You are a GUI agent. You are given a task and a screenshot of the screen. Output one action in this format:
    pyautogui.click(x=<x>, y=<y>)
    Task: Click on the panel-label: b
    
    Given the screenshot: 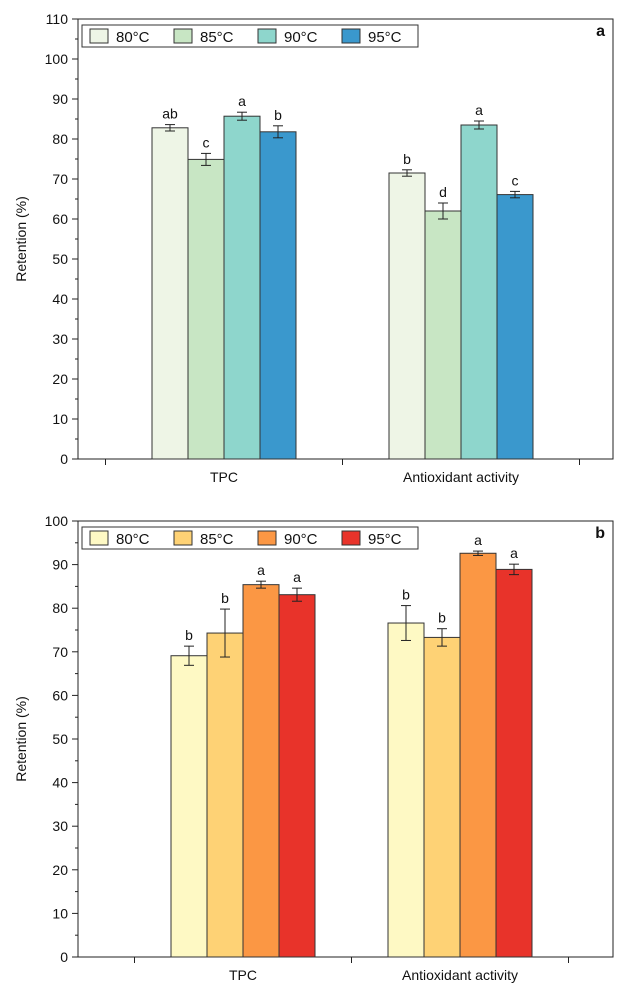 What is the action you would take?
    pyautogui.click(x=600, y=533)
    